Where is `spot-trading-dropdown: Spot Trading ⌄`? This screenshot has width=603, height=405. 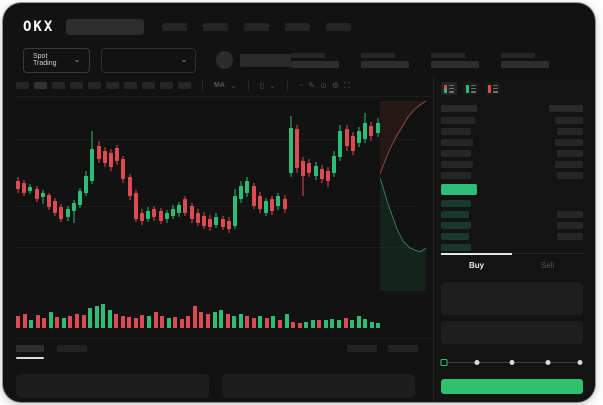 spot-trading-dropdown: Spot Trading ⌄ is located at coordinates (57, 60).